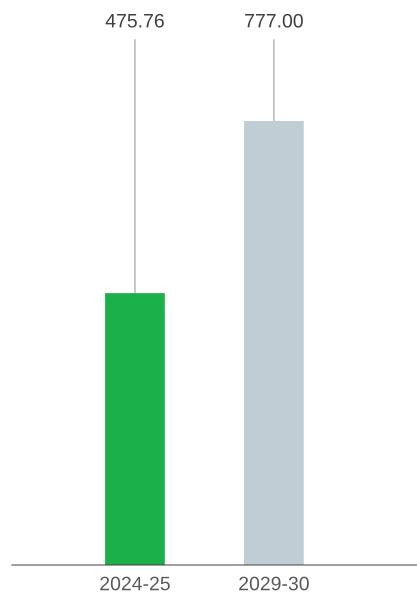 The image size is (417, 609). I want to click on x-tick-label: 2024-25, so click(135, 583).